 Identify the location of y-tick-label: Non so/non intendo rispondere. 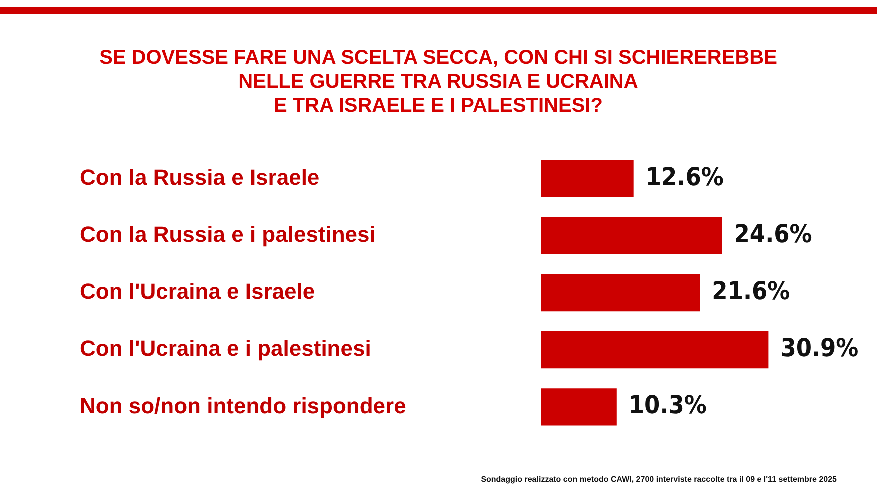
(243, 405).